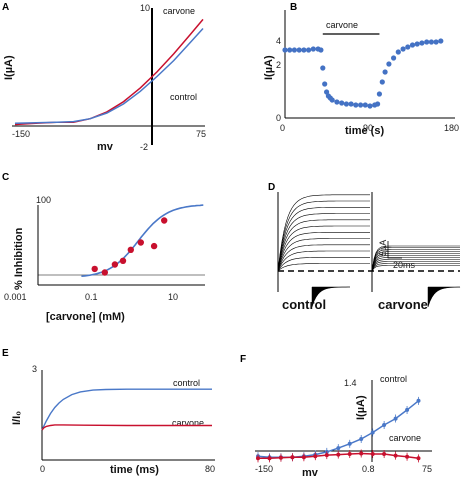 This screenshot has height=500, width=465. What do you see at coordinates (34, 369) in the screenshot?
I see `panel-e-ytick-3: 3` at bounding box center [34, 369].